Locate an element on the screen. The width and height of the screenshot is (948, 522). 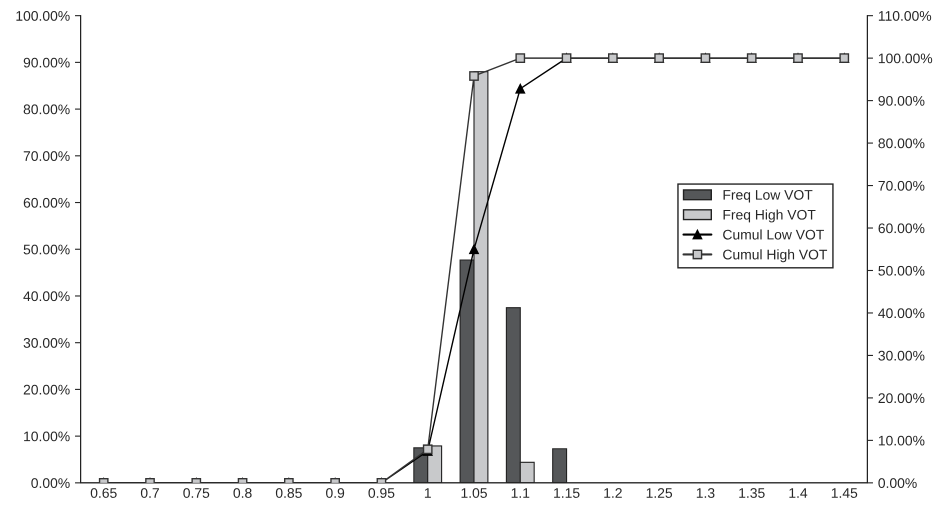
x-tick-label: 0.75 is located at coordinates (196, 493).